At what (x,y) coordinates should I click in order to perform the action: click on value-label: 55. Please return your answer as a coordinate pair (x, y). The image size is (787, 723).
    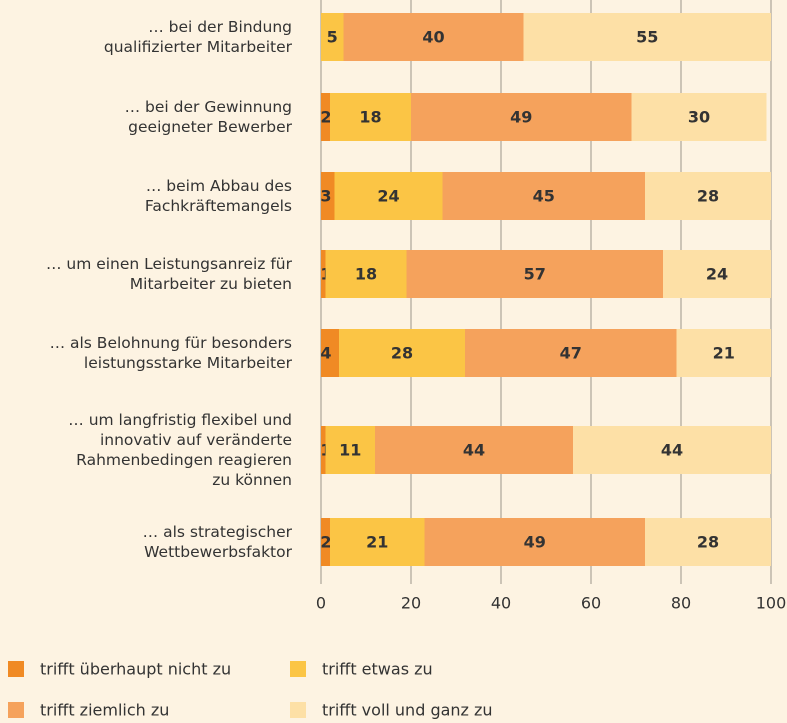
    Looking at the image, I should click on (647, 37).